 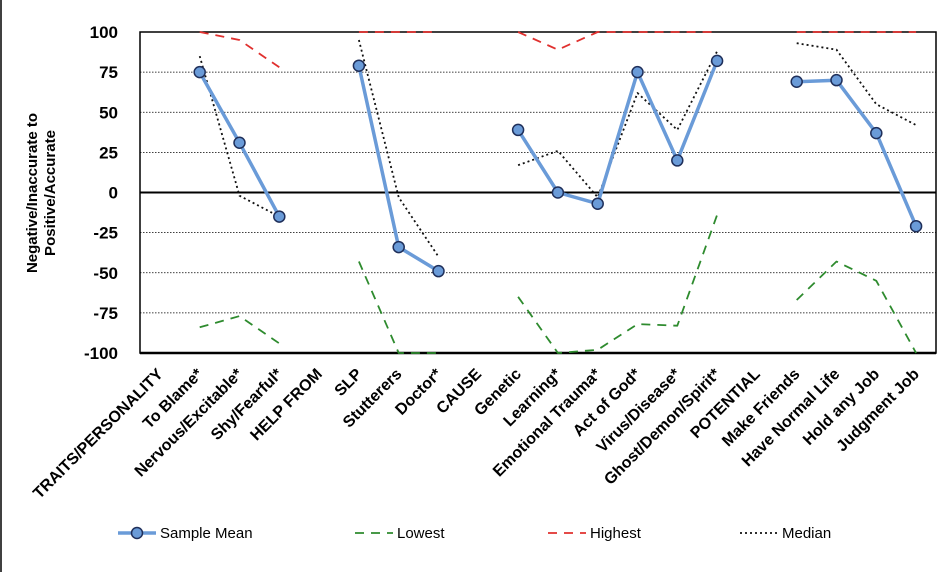 What do you see at coordinates (98, 434) in the screenshot?
I see `x-tick-label: TRAITS/PERSONALITY` at bounding box center [98, 434].